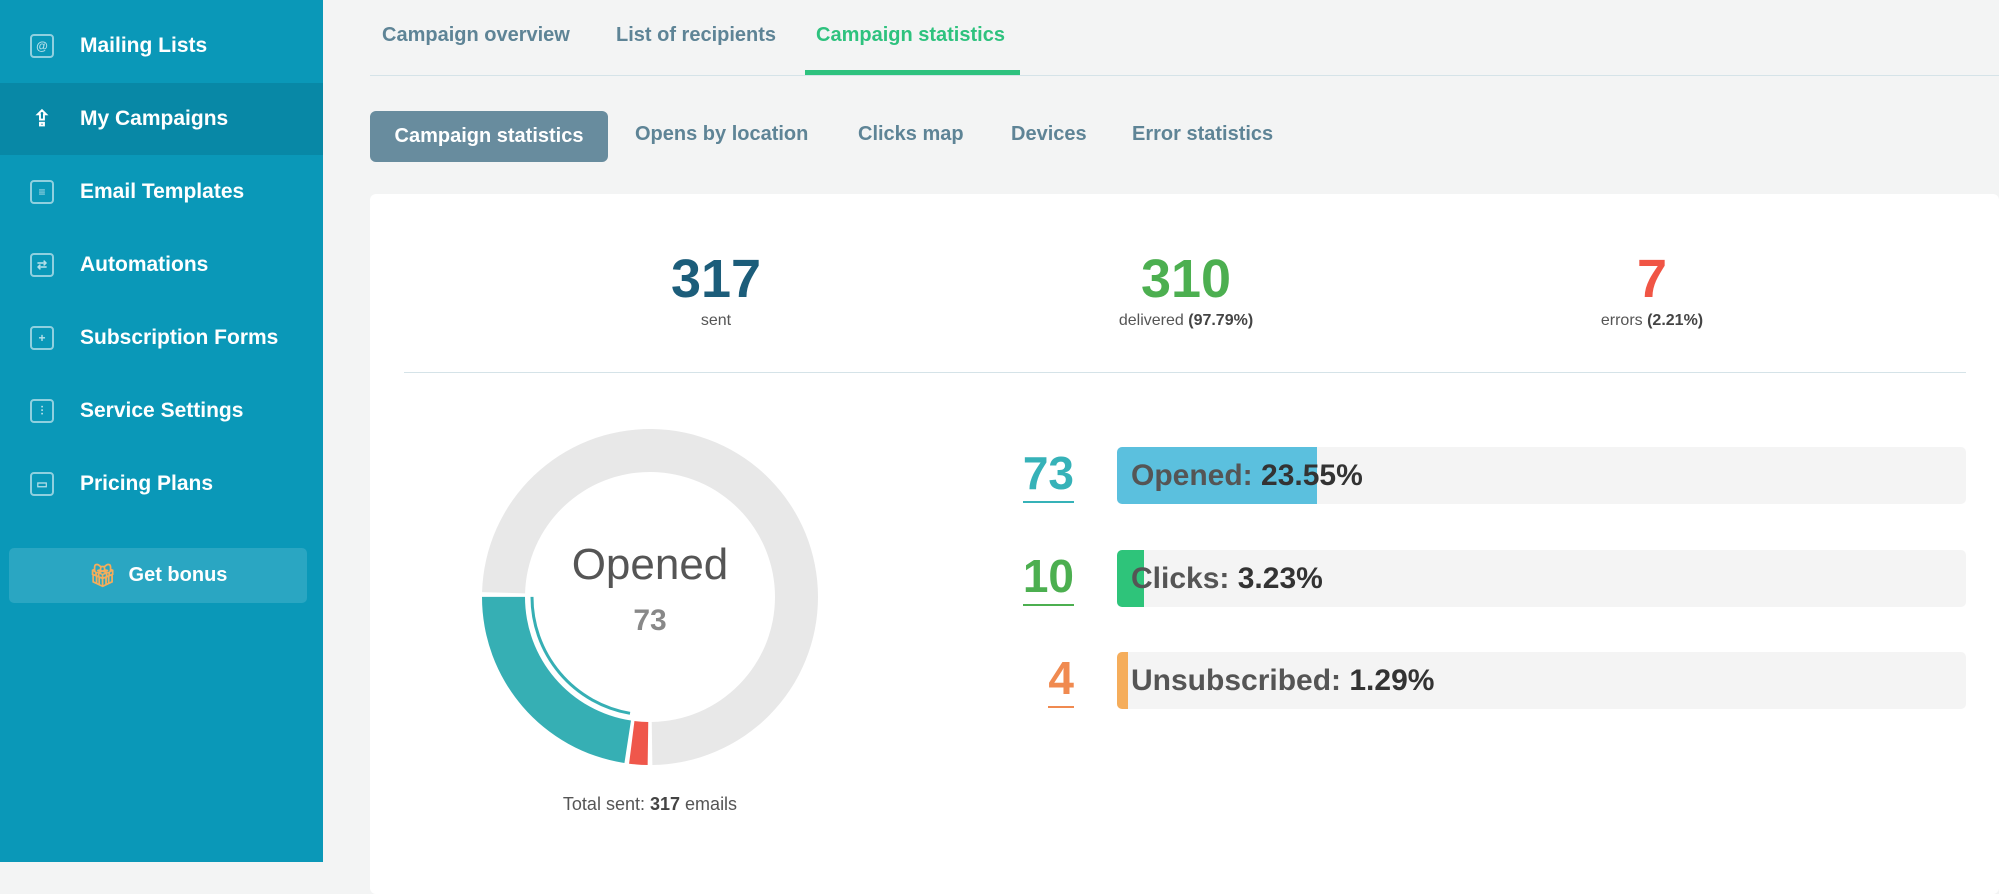  What do you see at coordinates (1675, 320) in the screenshot?
I see `errors-pct: (2.21%)` at bounding box center [1675, 320].